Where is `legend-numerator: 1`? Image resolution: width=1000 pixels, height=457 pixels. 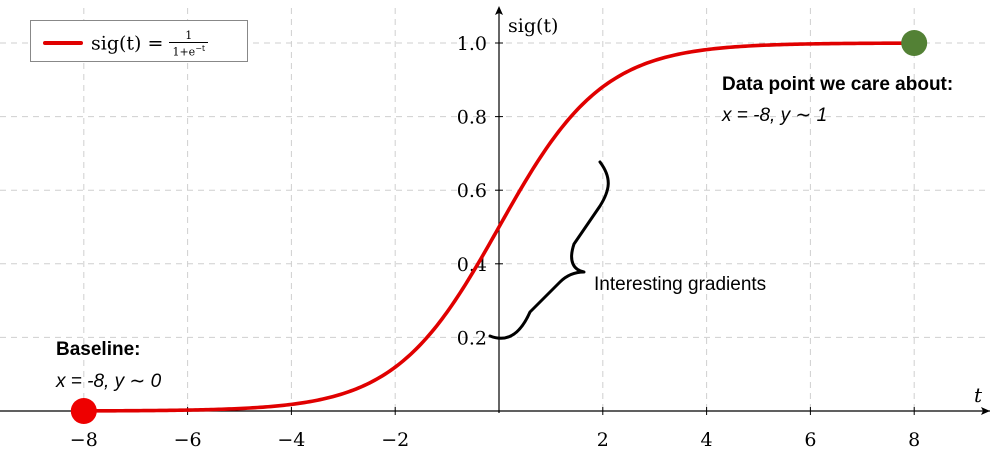 legend-numerator: 1 is located at coordinates (189, 36).